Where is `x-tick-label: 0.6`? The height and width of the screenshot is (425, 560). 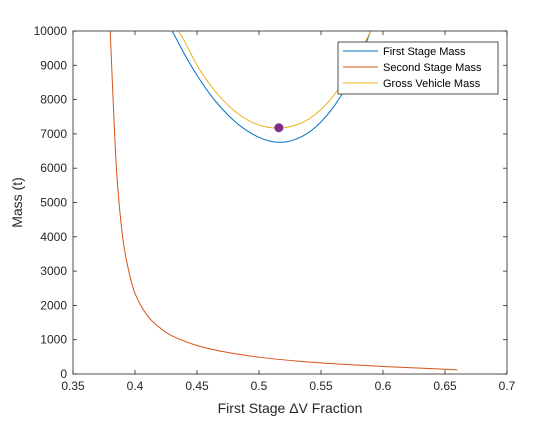
x-tick-label: 0.6 is located at coordinates (383, 386).